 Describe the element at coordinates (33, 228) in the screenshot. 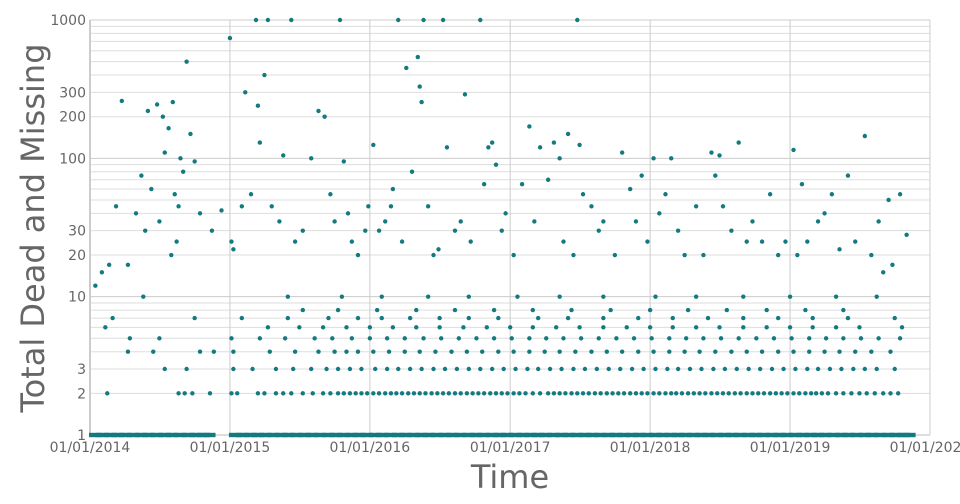

I see `y-axis-title: Total Dead and Missing` at that location.